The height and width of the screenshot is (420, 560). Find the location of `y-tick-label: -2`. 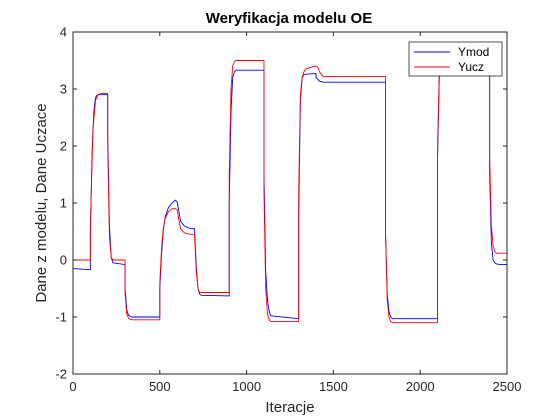

y-tick-label: -2 is located at coordinates (61, 374).